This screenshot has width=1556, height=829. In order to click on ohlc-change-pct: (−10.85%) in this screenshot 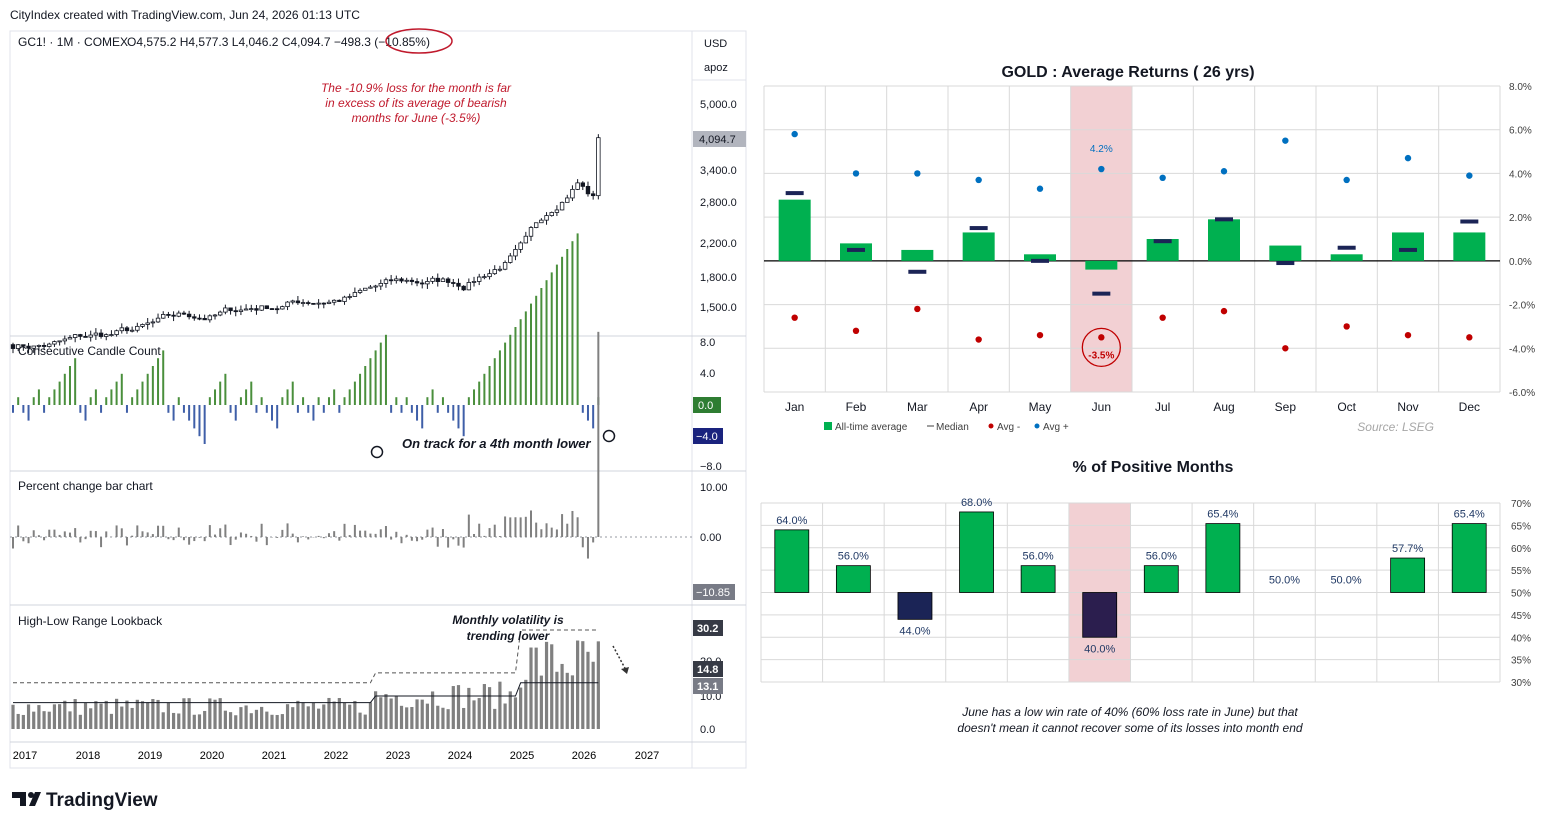, I will do `click(402, 42)`.